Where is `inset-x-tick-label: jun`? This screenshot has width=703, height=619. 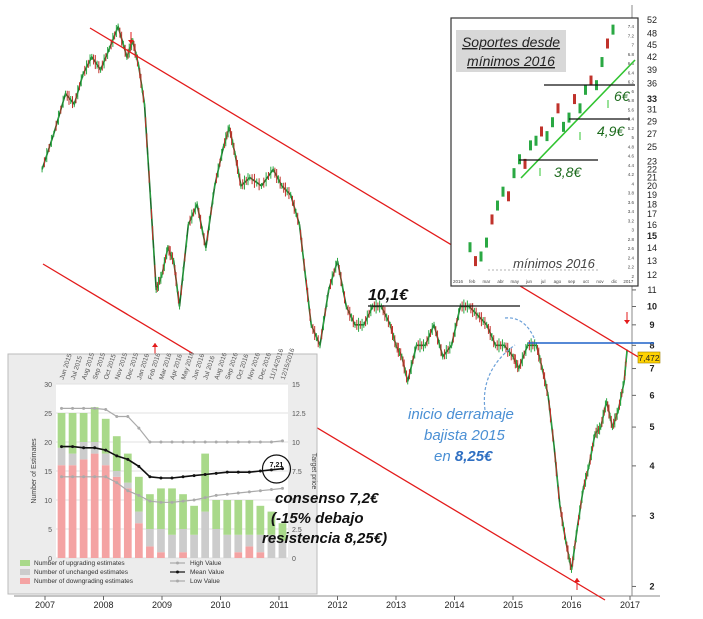
inset-x-tick-label: jun is located at coordinates (529, 281).